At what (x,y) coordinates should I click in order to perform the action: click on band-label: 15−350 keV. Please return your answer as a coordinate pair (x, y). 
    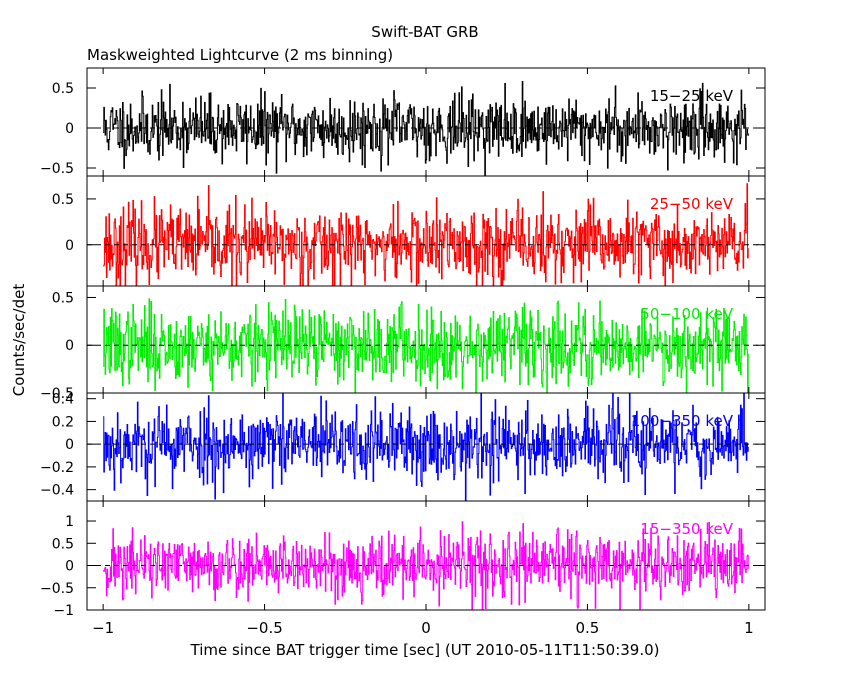
    Looking at the image, I should click on (686, 529).